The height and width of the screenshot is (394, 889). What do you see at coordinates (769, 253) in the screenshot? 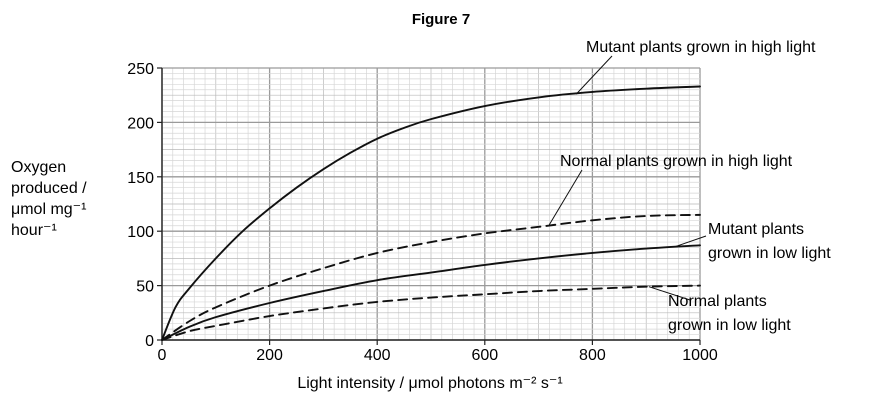
I see `series-label-3: grown in low light` at bounding box center [769, 253].